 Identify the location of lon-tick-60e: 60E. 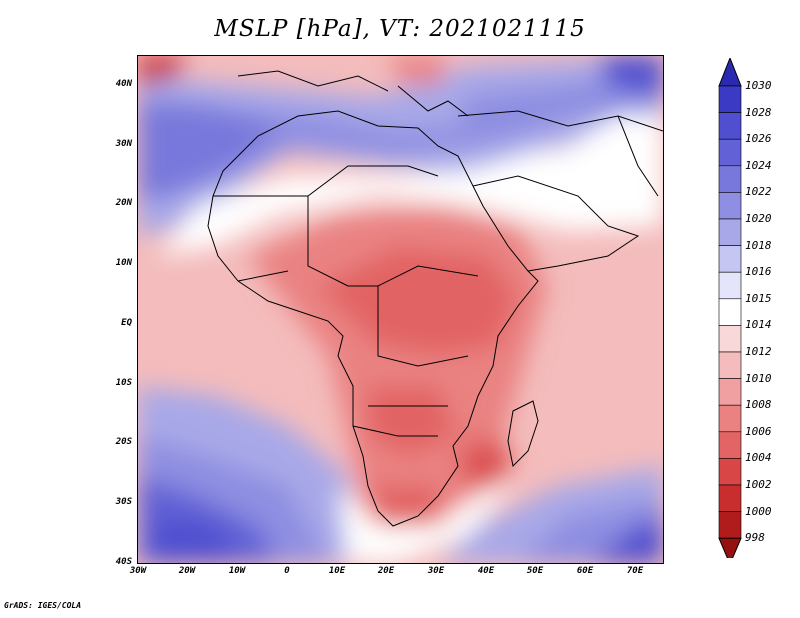
(585, 571).